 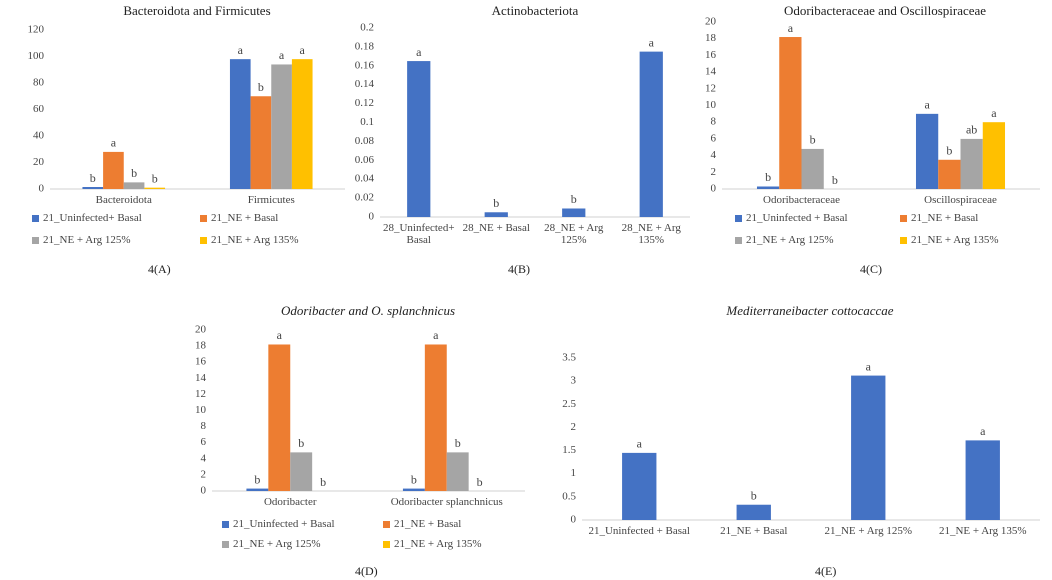 What do you see at coordinates (971, 130) in the screenshot?
I see `significance-letter: ab` at bounding box center [971, 130].